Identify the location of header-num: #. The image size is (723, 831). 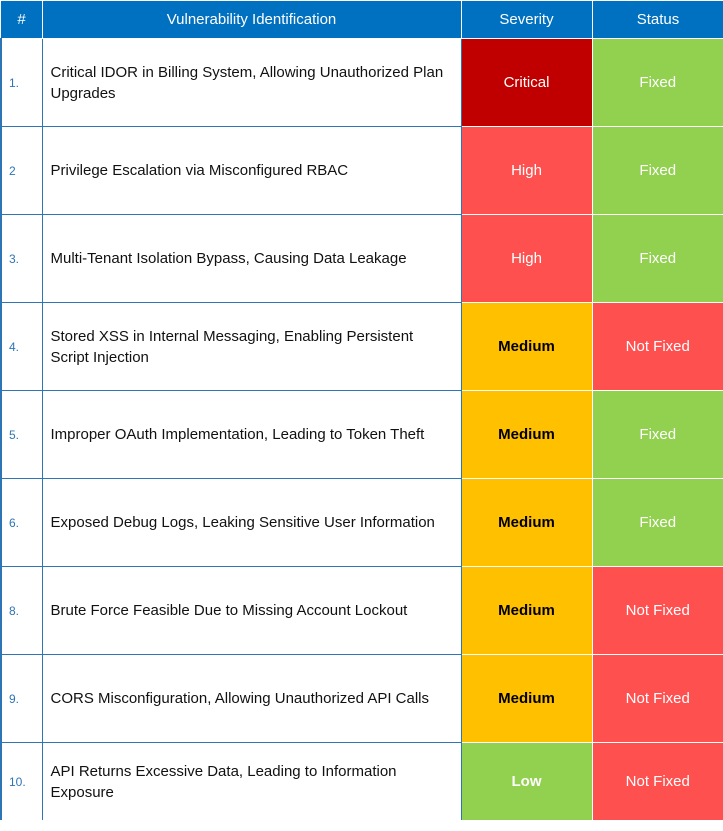
(21, 19).